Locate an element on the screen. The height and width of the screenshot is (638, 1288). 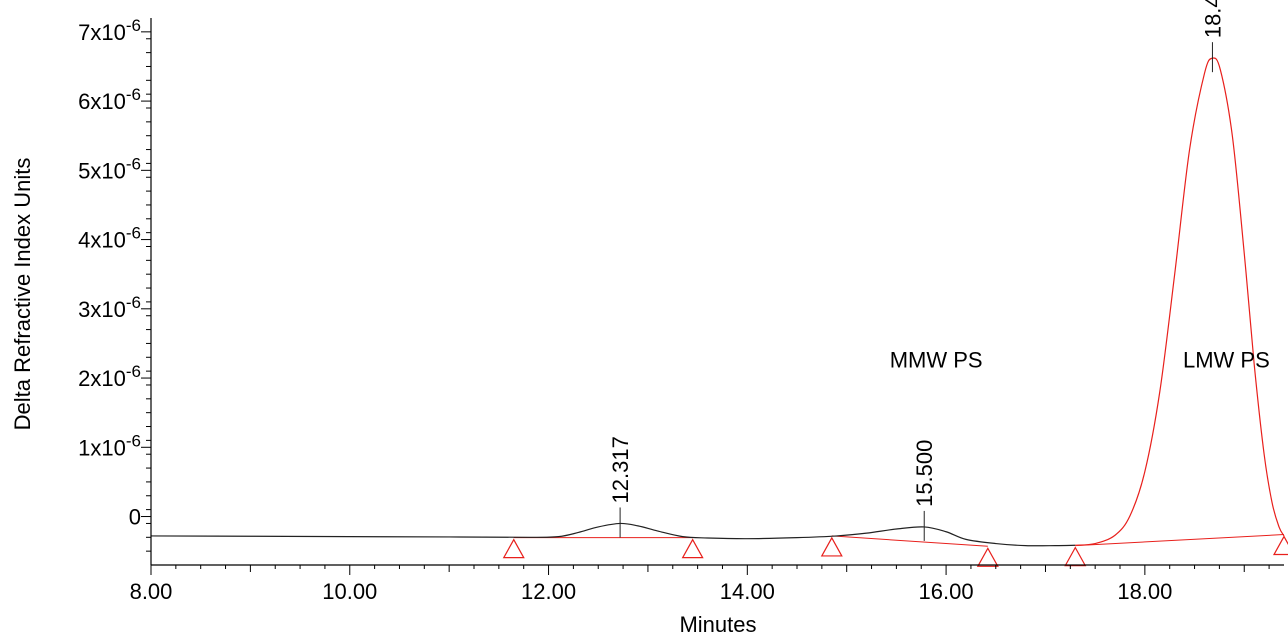
y-tick-label: 5x10⁻⁶ is located at coordinates (109, 168).